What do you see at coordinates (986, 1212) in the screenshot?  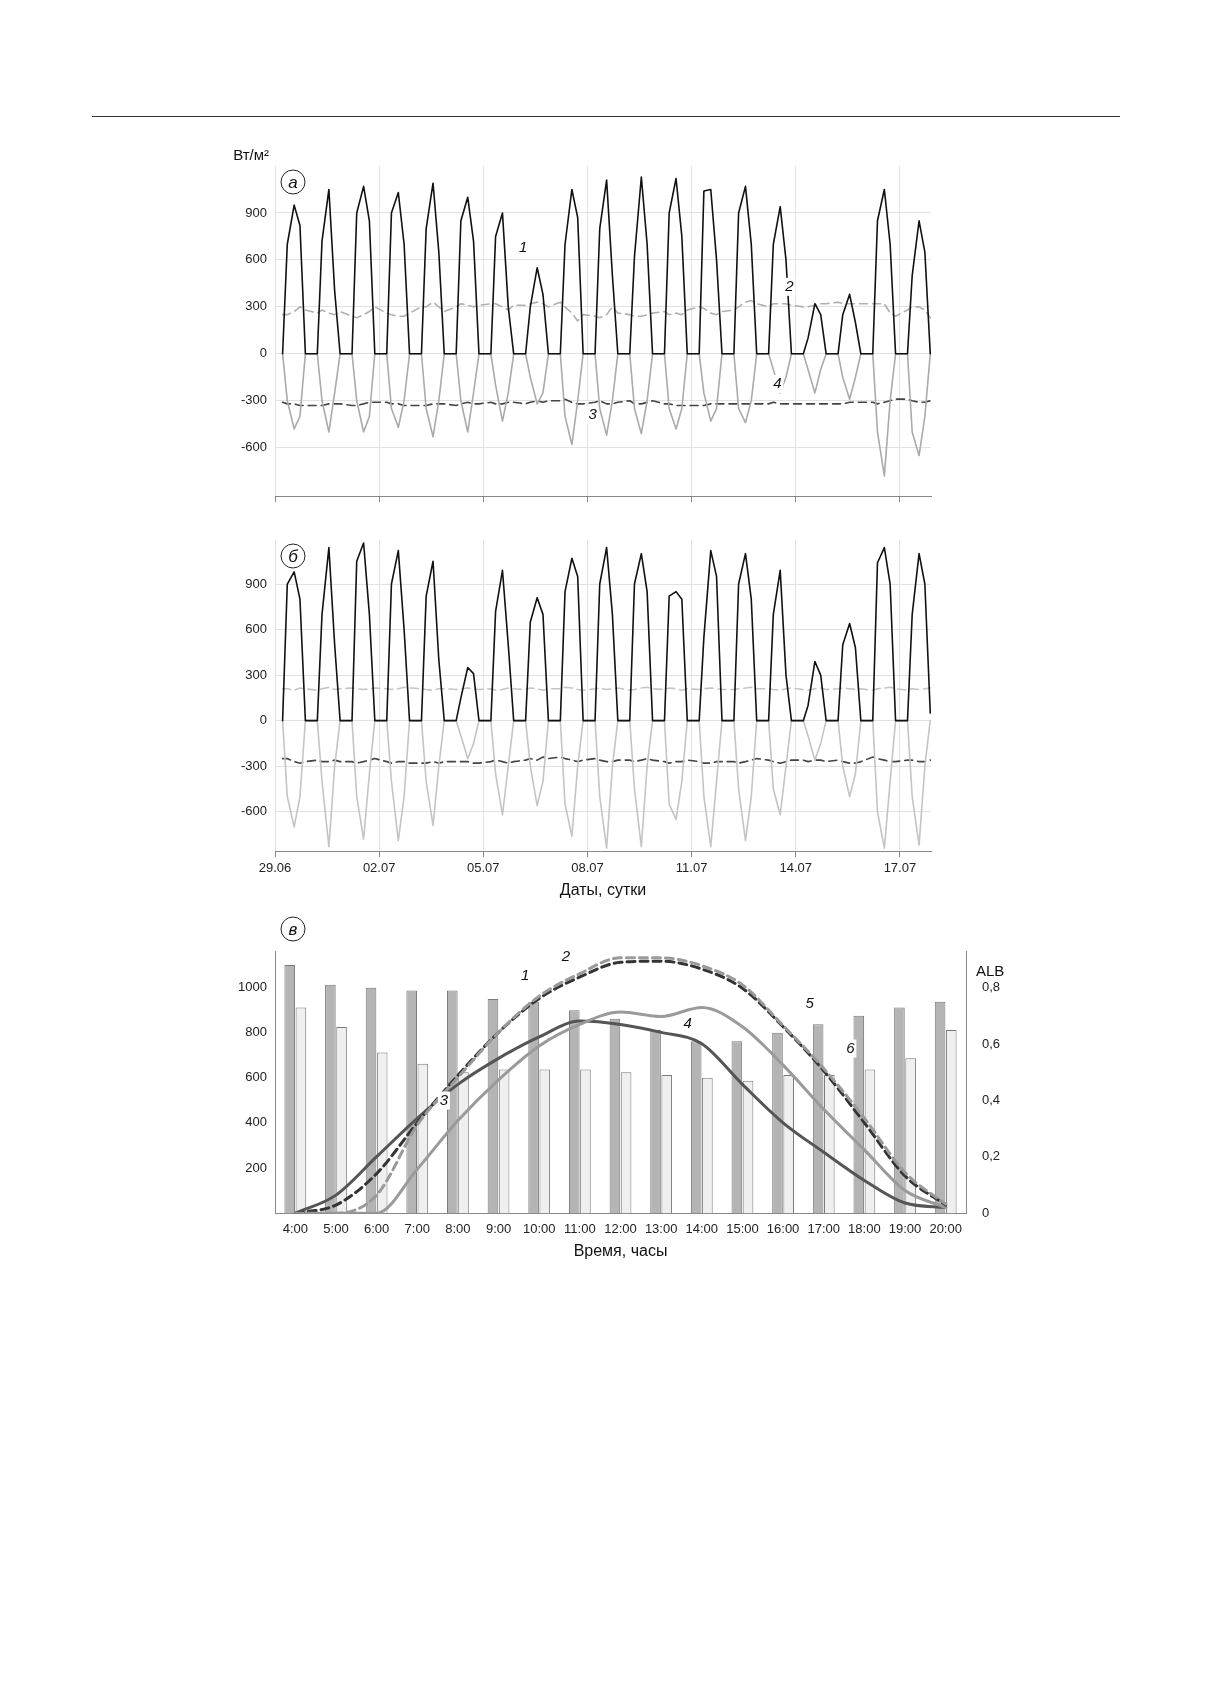 I see `y2-tick-label: 0` at bounding box center [986, 1212].